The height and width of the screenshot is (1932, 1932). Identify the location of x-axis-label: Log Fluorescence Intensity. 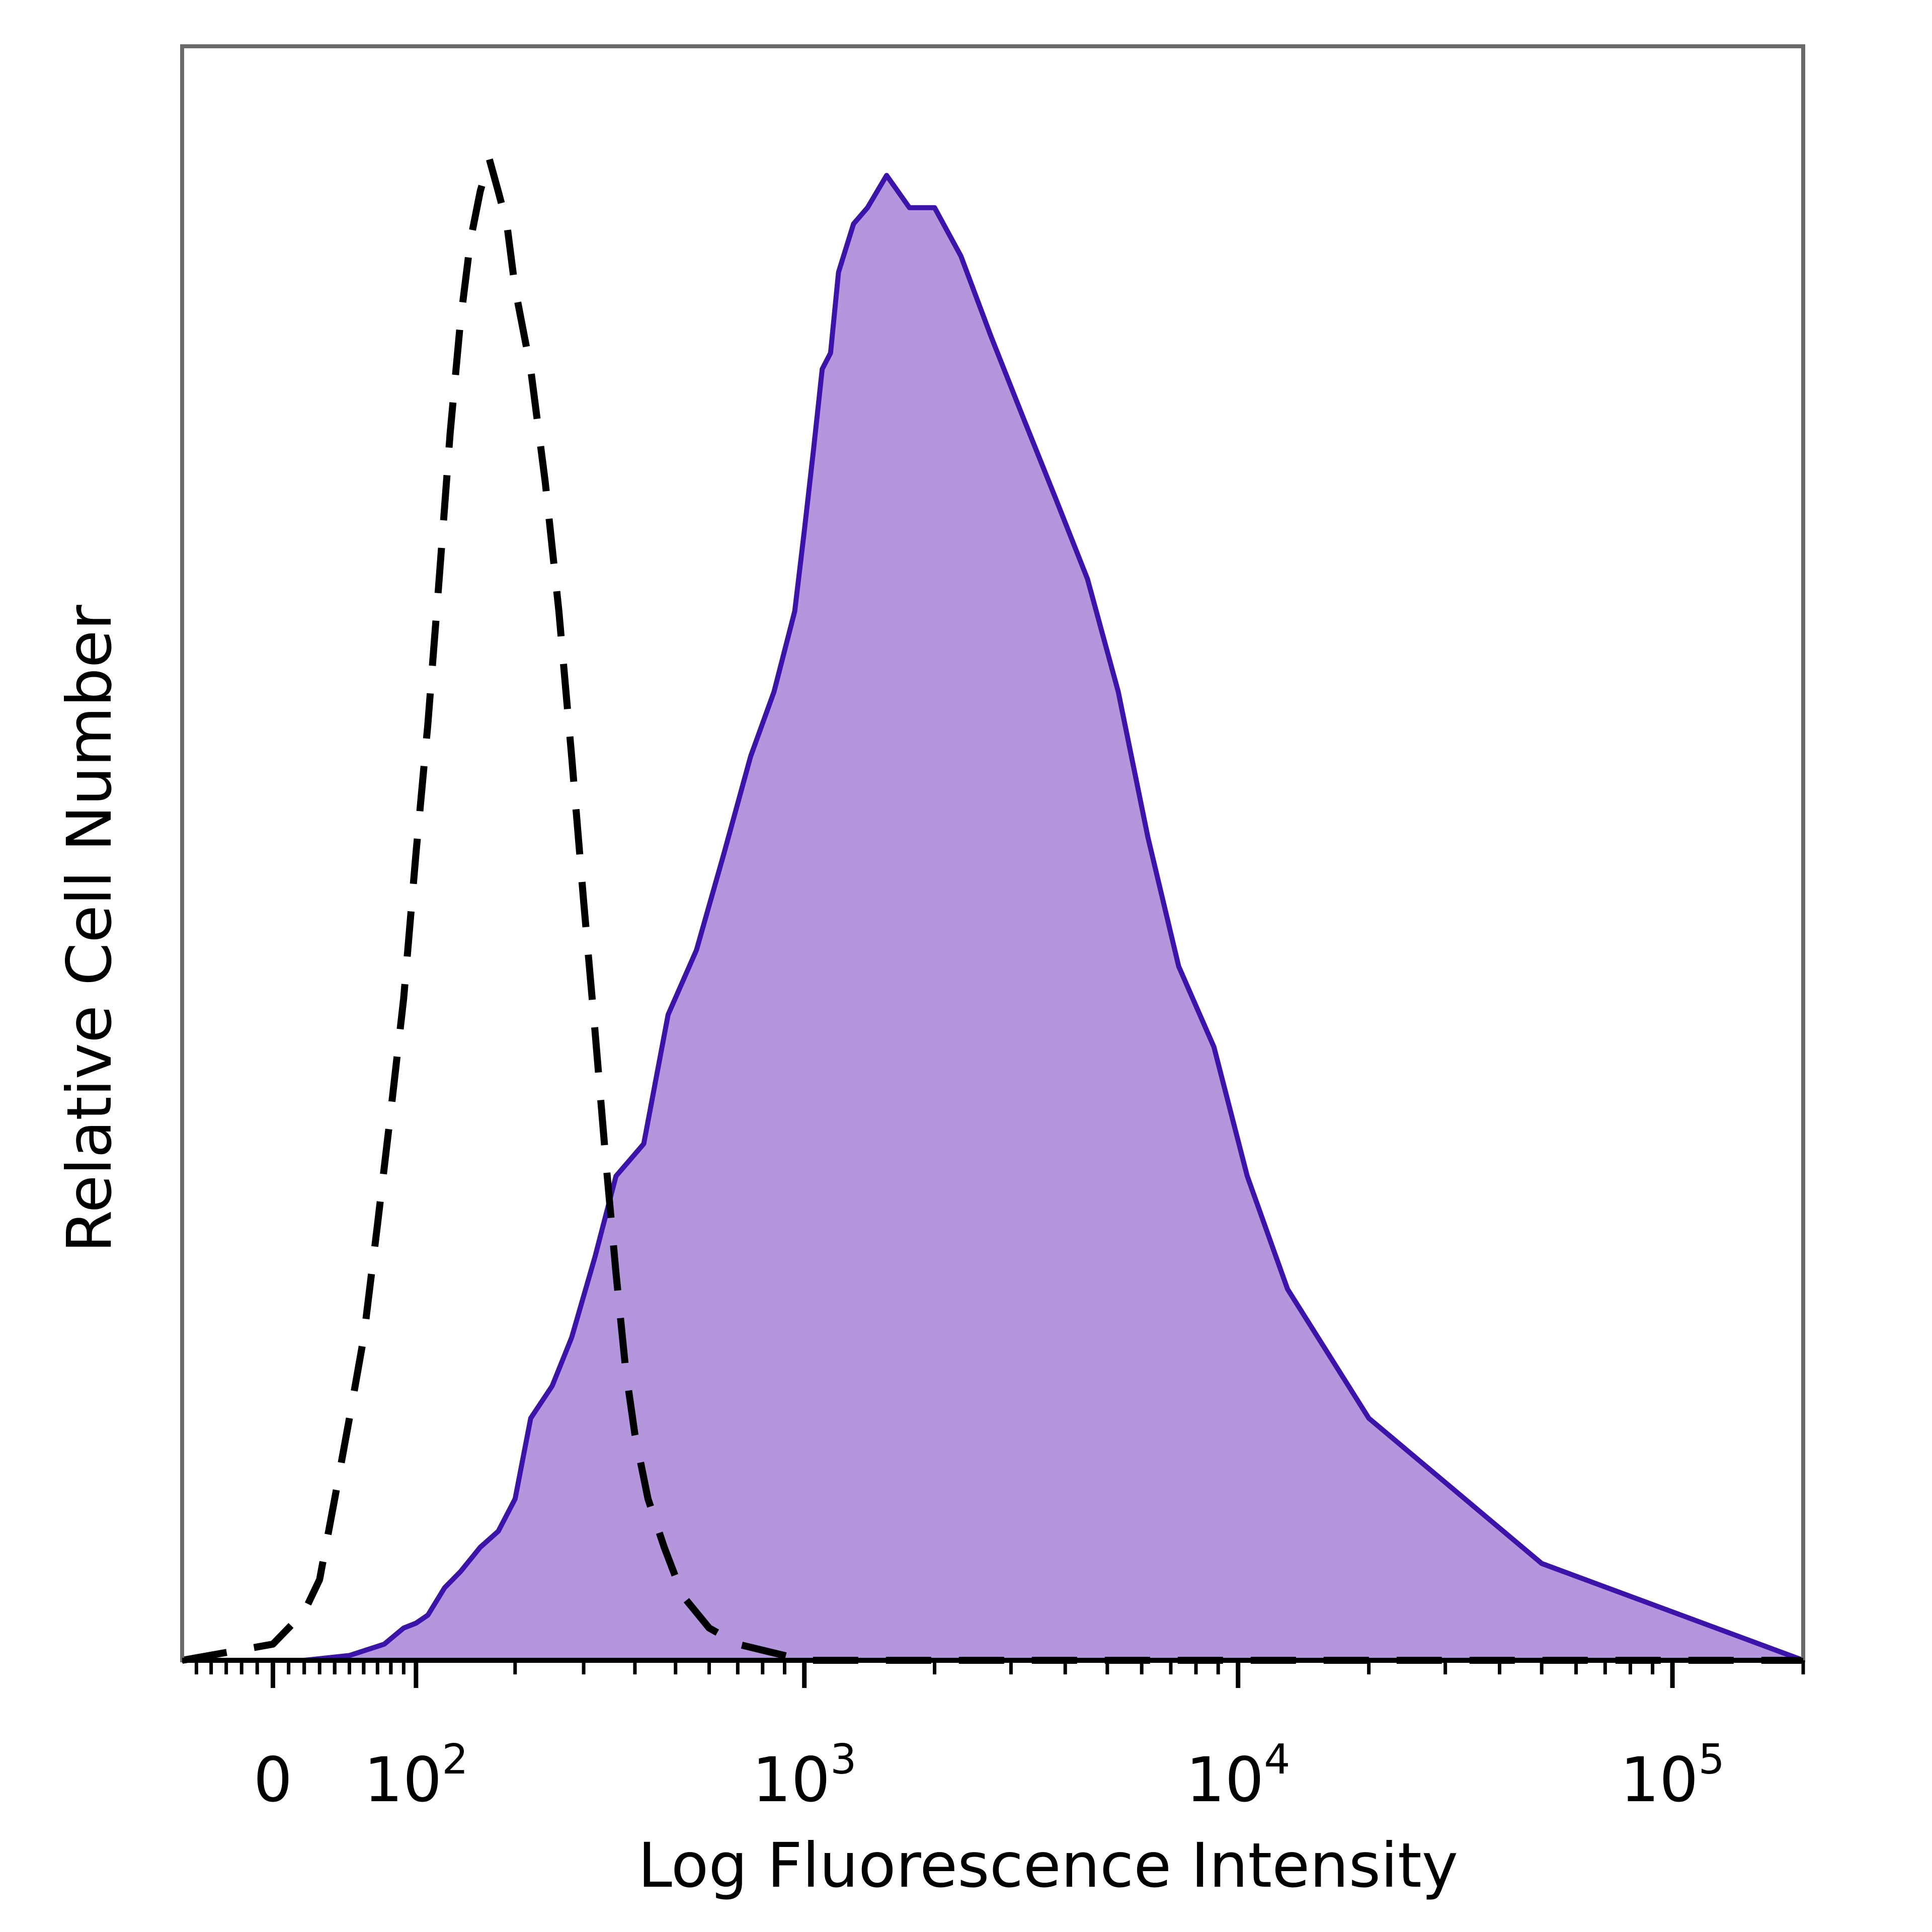
(1048, 1865).